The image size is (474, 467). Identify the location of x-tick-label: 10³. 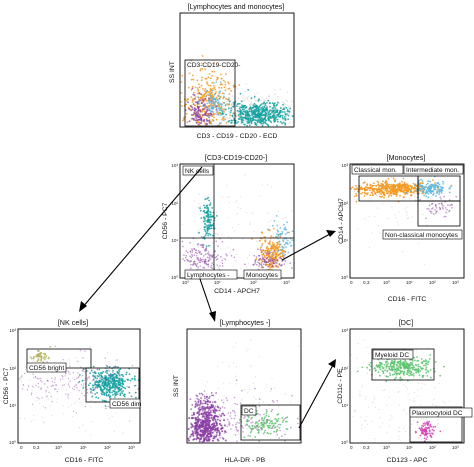
(286, 282).